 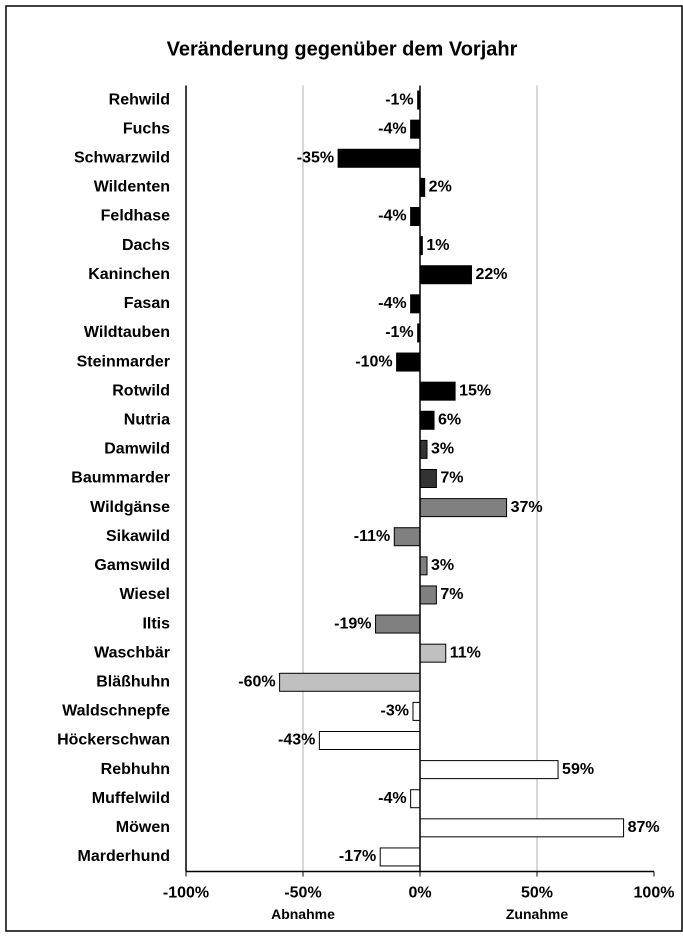 What do you see at coordinates (131, 798) in the screenshot?
I see `y-tick-label: Muffelwild` at bounding box center [131, 798].